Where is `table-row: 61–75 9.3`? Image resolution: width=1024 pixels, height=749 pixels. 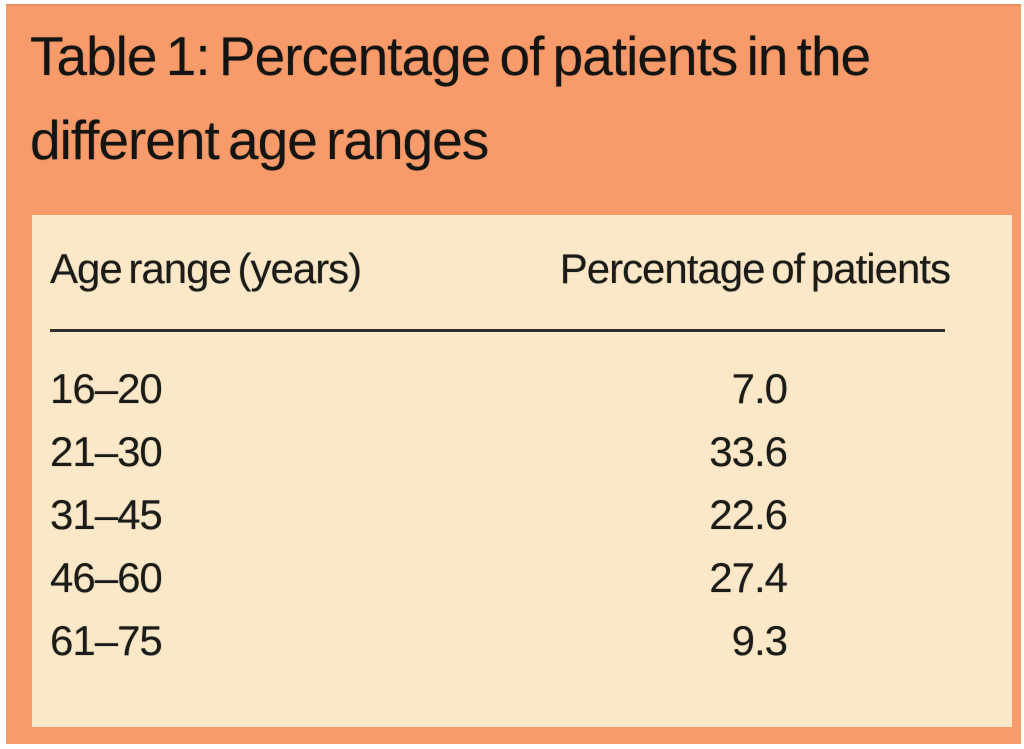 table-row: 61–75 9.3 is located at coordinates (522, 640).